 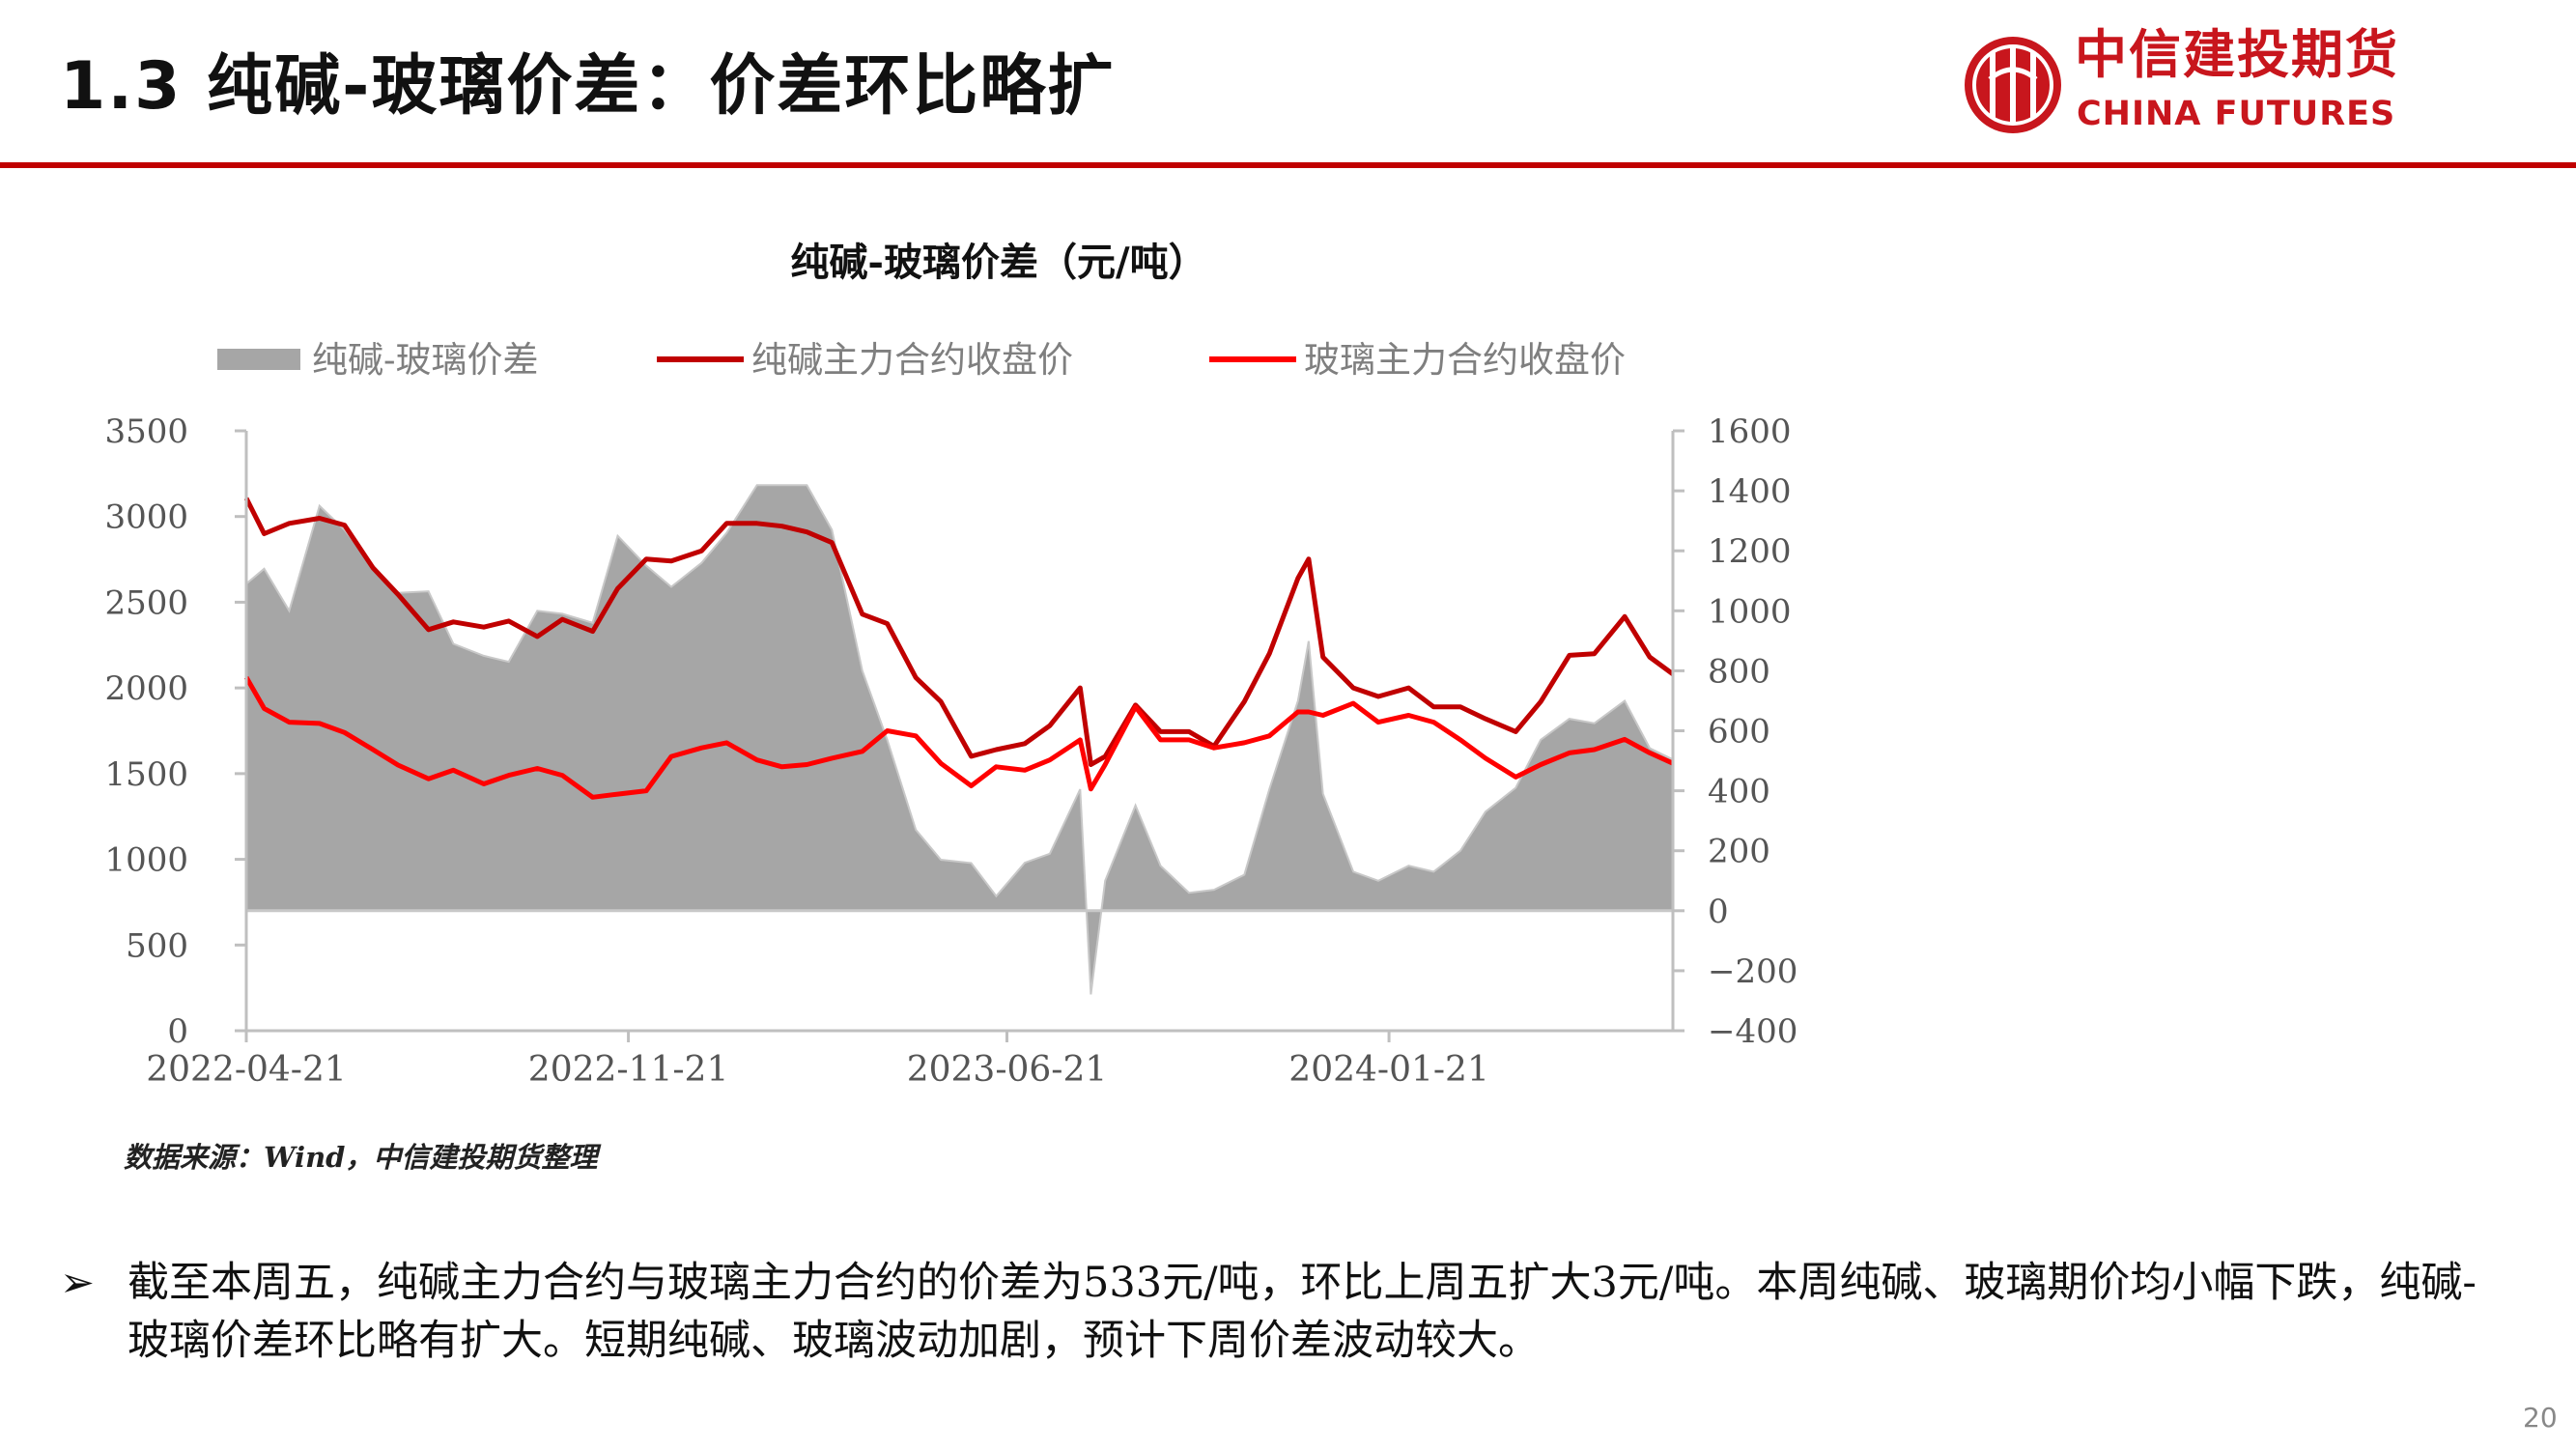 What do you see at coordinates (246, 1070) in the screenshot?
I see `x-tick-label: 2022-04-21` at bounding box center [246, 1070].